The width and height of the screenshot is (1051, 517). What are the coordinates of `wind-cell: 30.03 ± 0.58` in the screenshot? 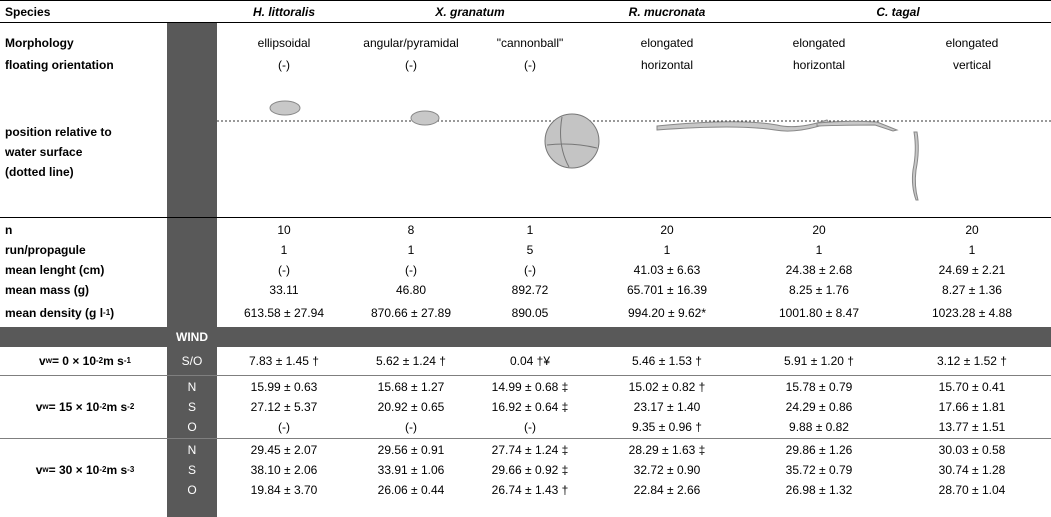 It's located at (972, 450).